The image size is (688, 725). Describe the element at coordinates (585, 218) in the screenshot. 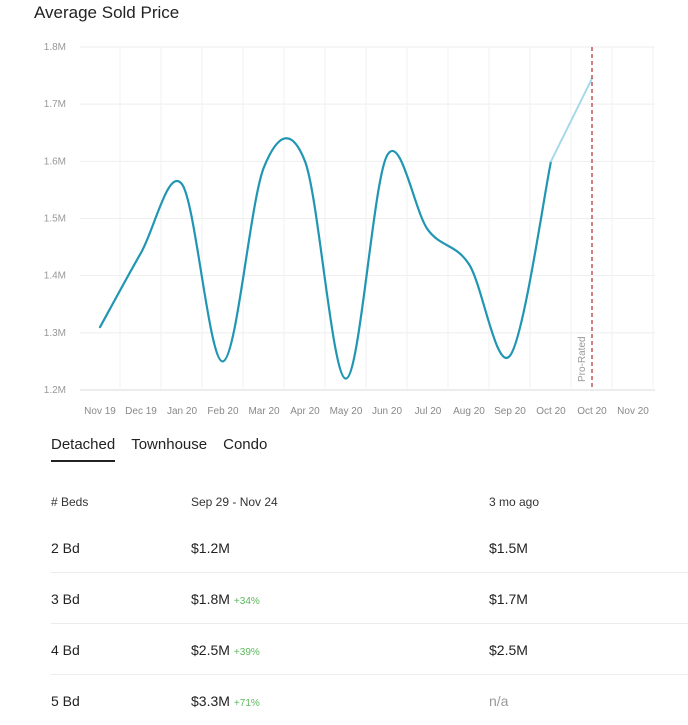

I see `prorated-marker: Pro-Rated` at that location.